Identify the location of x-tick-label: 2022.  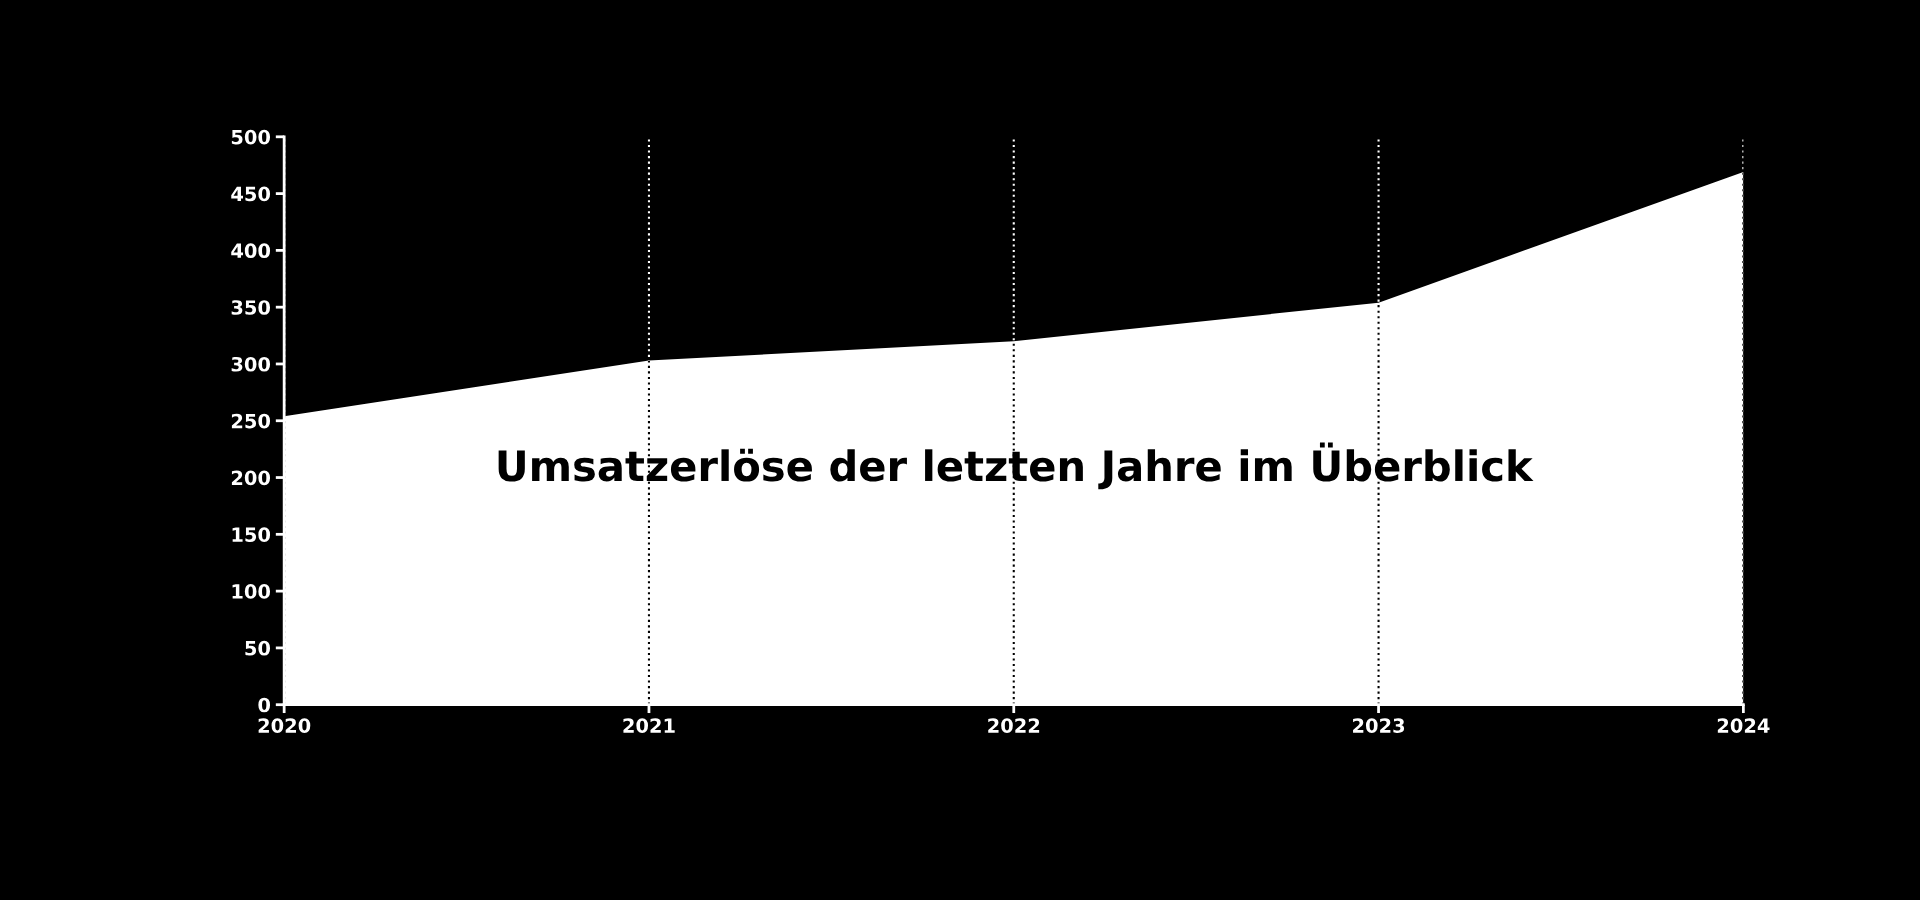
(1014, 725).